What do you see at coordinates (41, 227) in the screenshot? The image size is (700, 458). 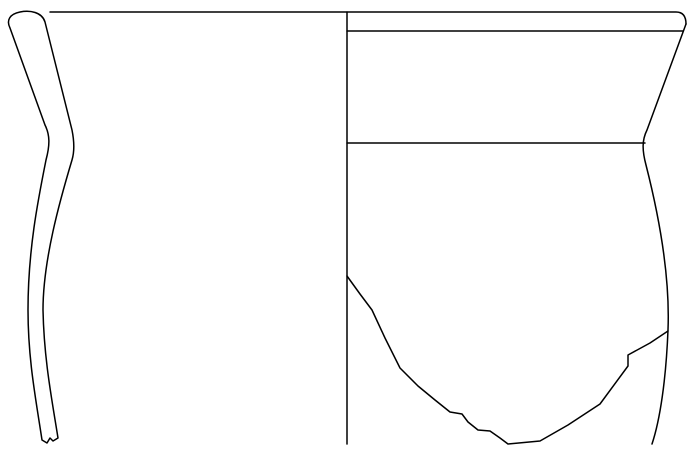 I see `wall-section-profile` at bounding box center [41, 227].